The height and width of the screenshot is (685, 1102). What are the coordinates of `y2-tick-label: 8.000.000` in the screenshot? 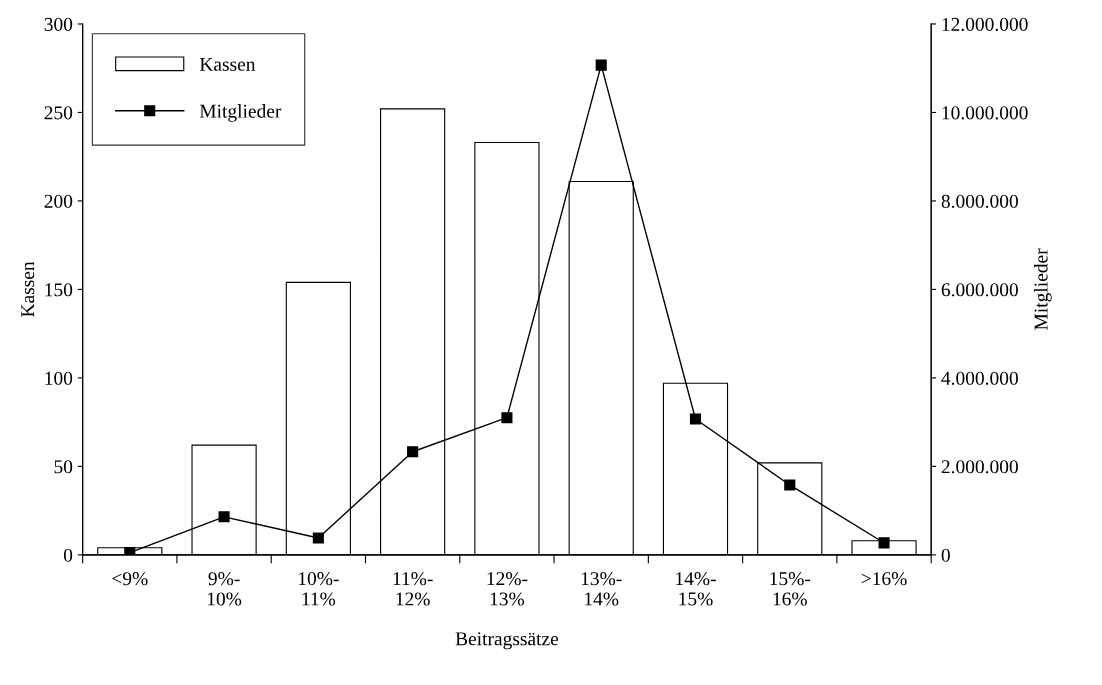 It's located at (979, 201).